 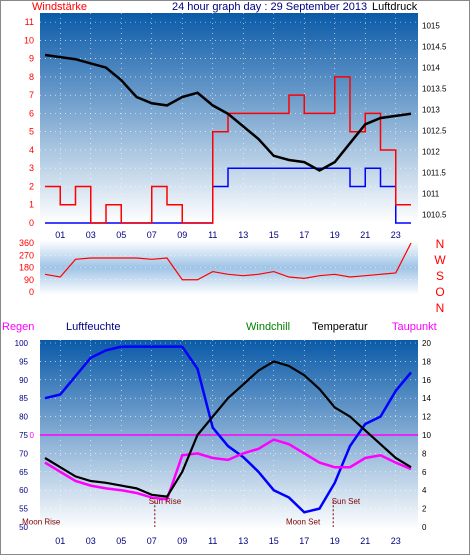 I want to click on humidity-tick-label: 55, so click(x=23, y=509).